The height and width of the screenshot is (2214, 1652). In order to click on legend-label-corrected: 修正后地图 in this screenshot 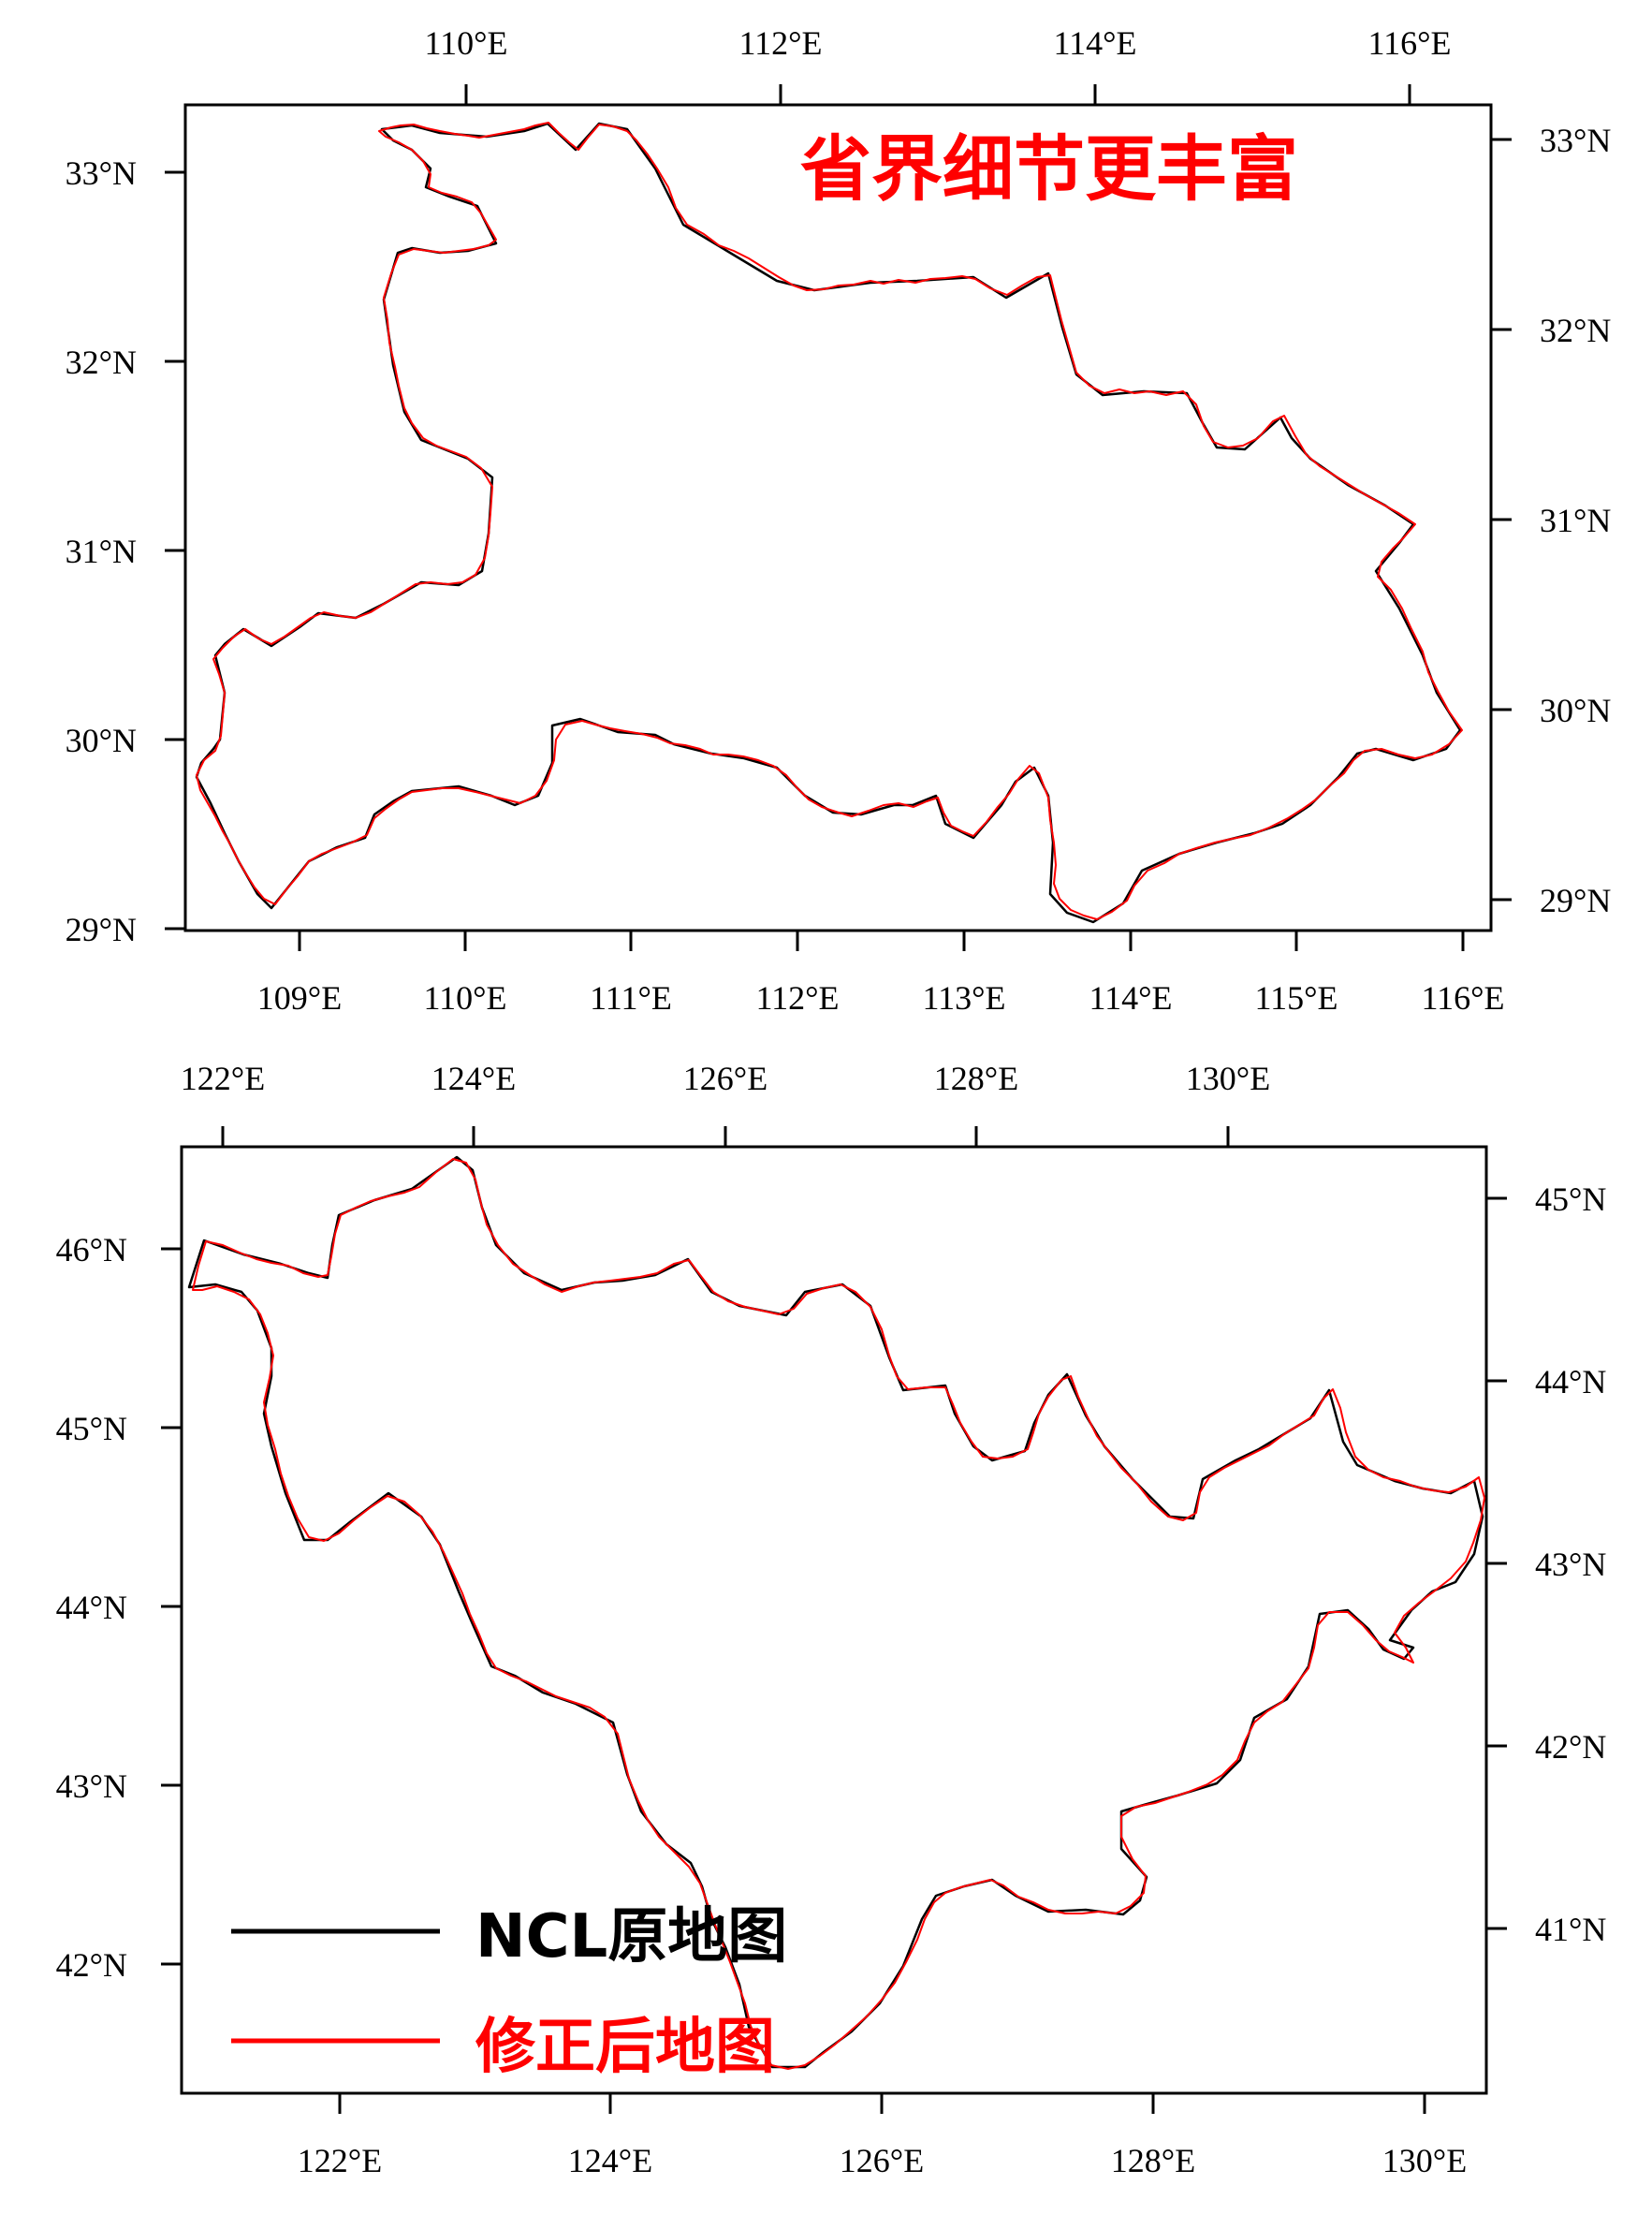, I will do `click(625, 2047)`.